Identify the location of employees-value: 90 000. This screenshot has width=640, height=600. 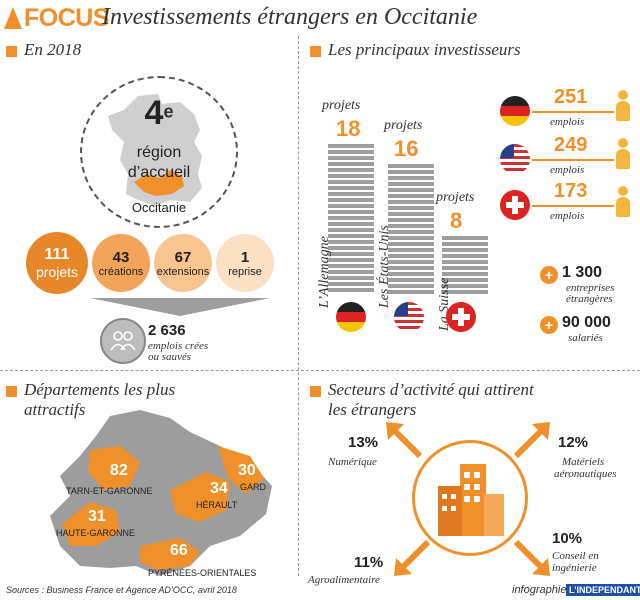
(586, 322).